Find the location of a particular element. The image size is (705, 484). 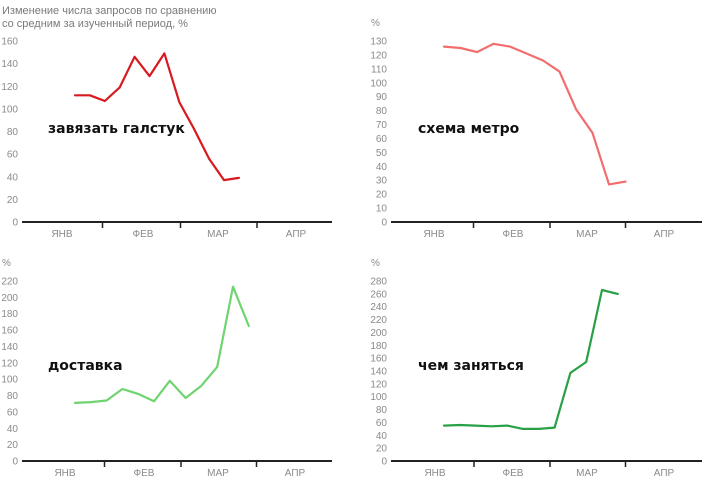

y-tick-label: 30 is located at coordinates (382, 181).